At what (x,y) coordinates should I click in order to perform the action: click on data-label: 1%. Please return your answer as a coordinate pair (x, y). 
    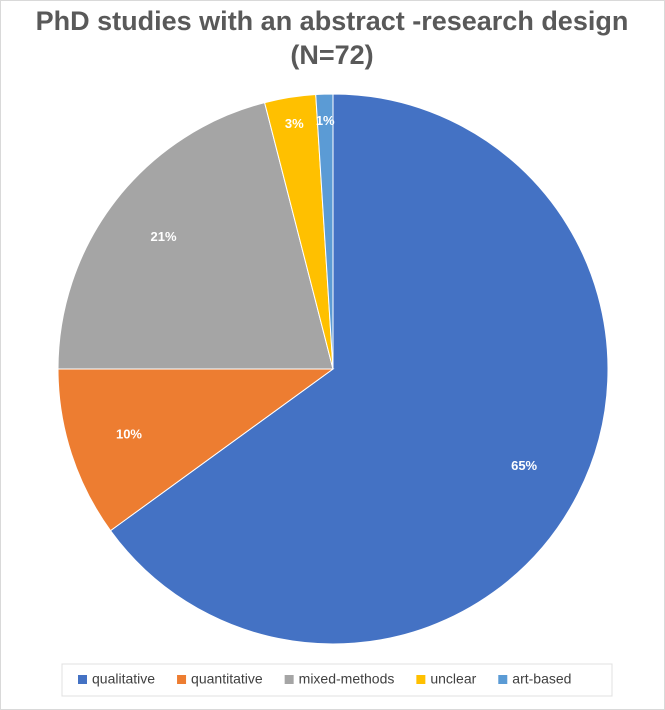
    Looking at the image, I should click on (325, 120).